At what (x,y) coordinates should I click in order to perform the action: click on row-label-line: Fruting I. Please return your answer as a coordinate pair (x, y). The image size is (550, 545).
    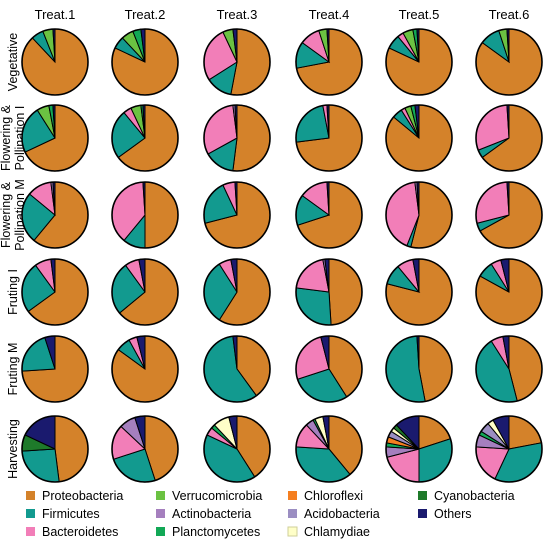
    Looking at the image, I should click on (13, 292).